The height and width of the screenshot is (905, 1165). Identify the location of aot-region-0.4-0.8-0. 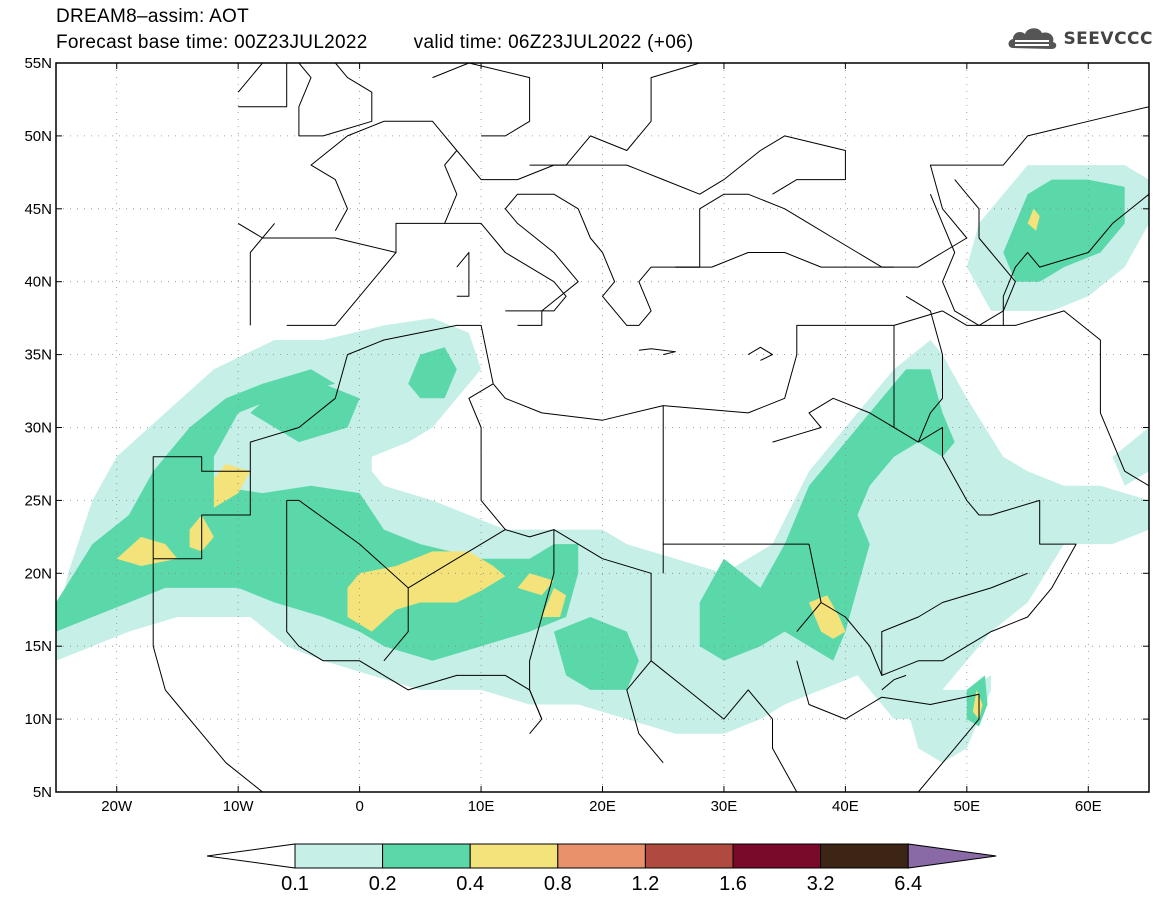
(232, 485).